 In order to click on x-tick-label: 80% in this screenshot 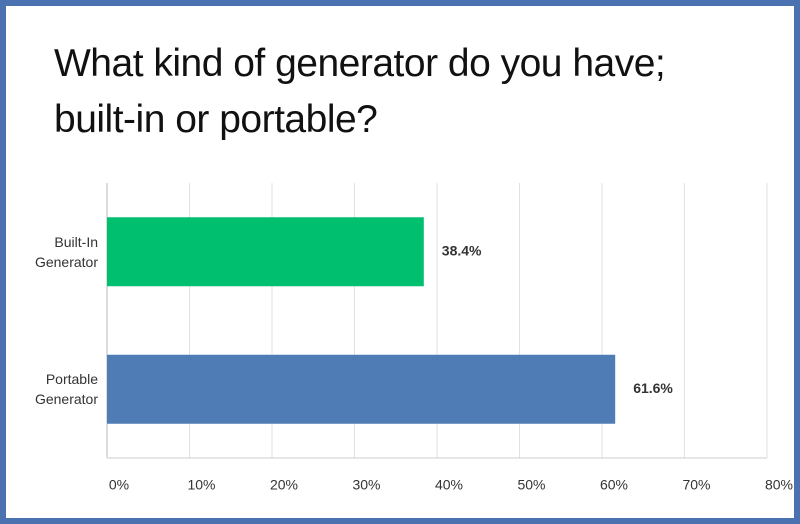, I will do `click(779, 485)`.